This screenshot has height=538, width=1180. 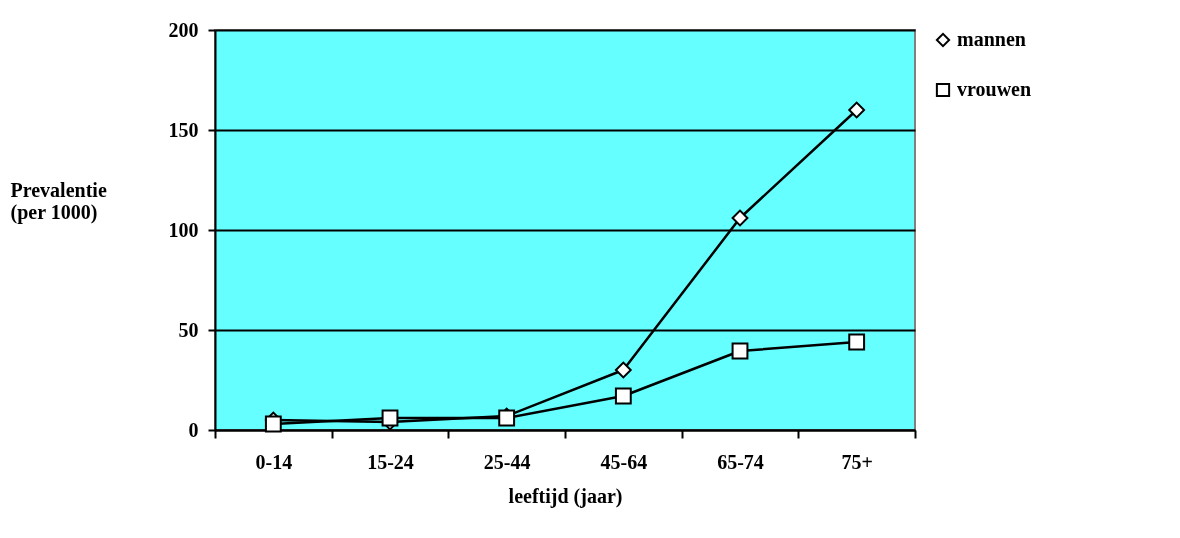 What do you see at coordinates (624, 461) in the screenshot?
I see `x-tick-label: 45-64` at bounding box center [624, 461].